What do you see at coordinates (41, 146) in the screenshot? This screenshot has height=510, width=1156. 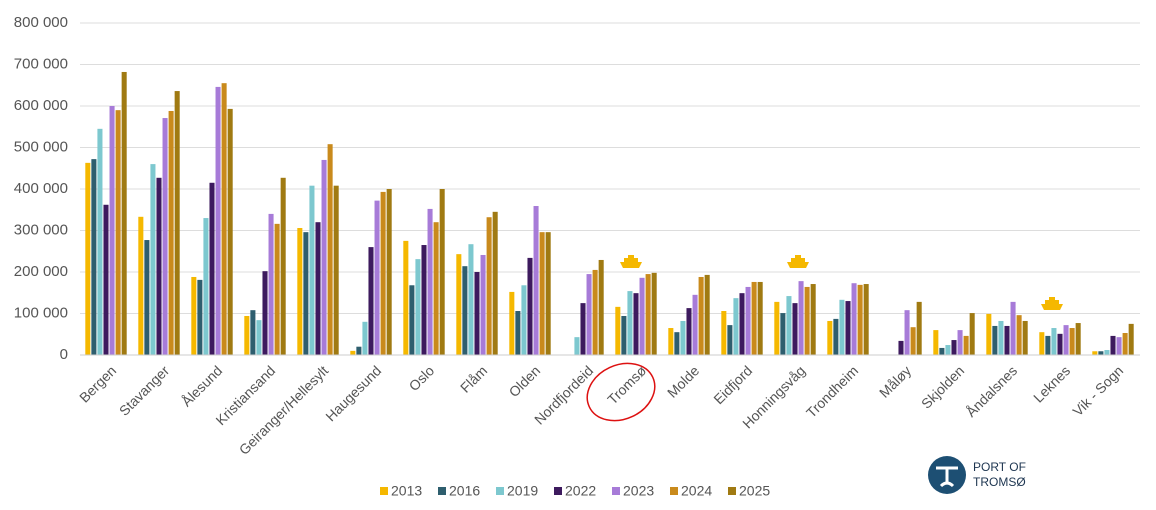 I see `y-tick-label: 500 000` at bounding box center [41, 146].